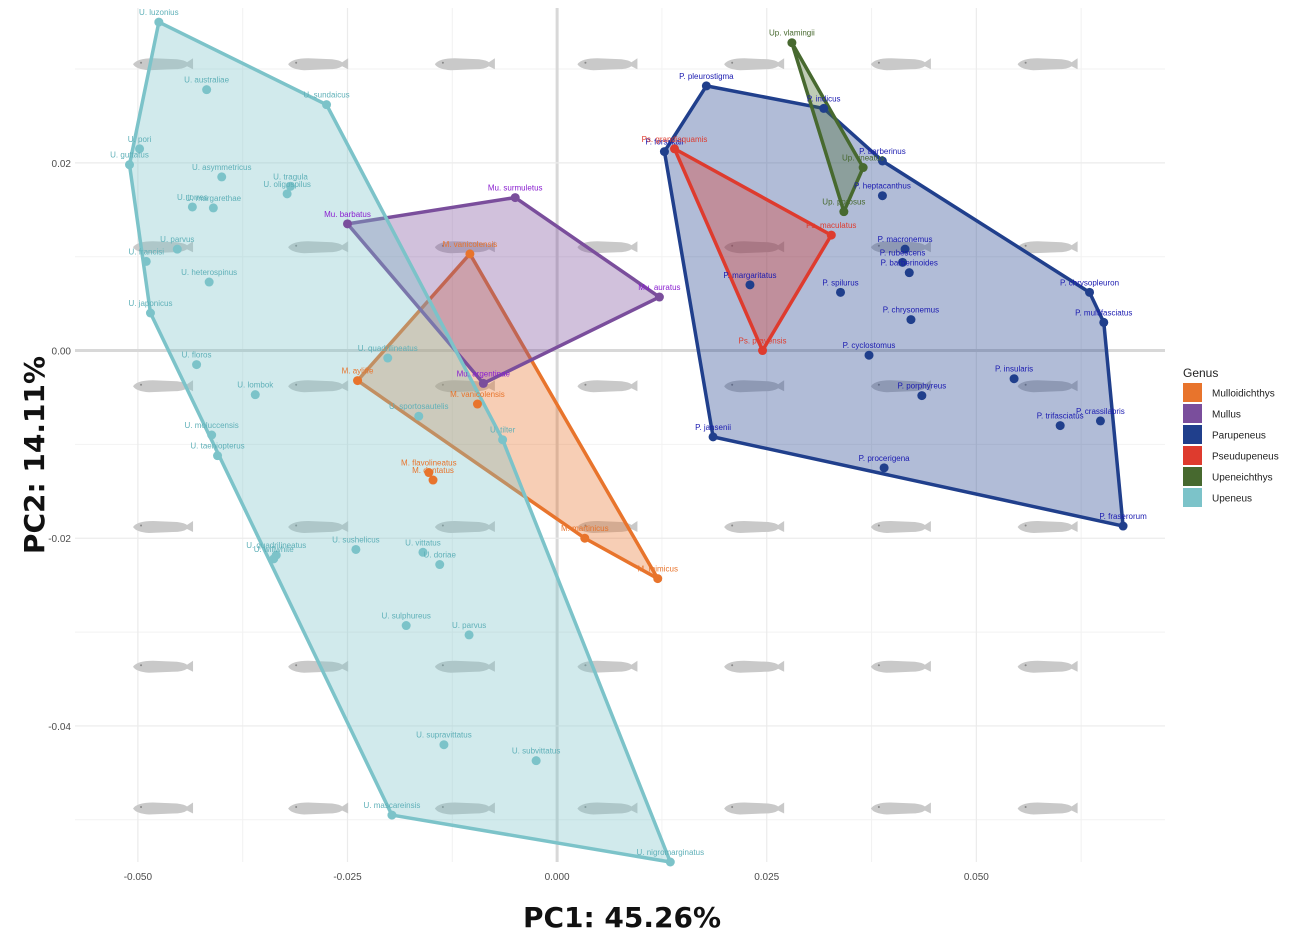  Describe the element at coordinates (863, 158) in the screenshot. I see `point-label: Up. lineatus` at that location.